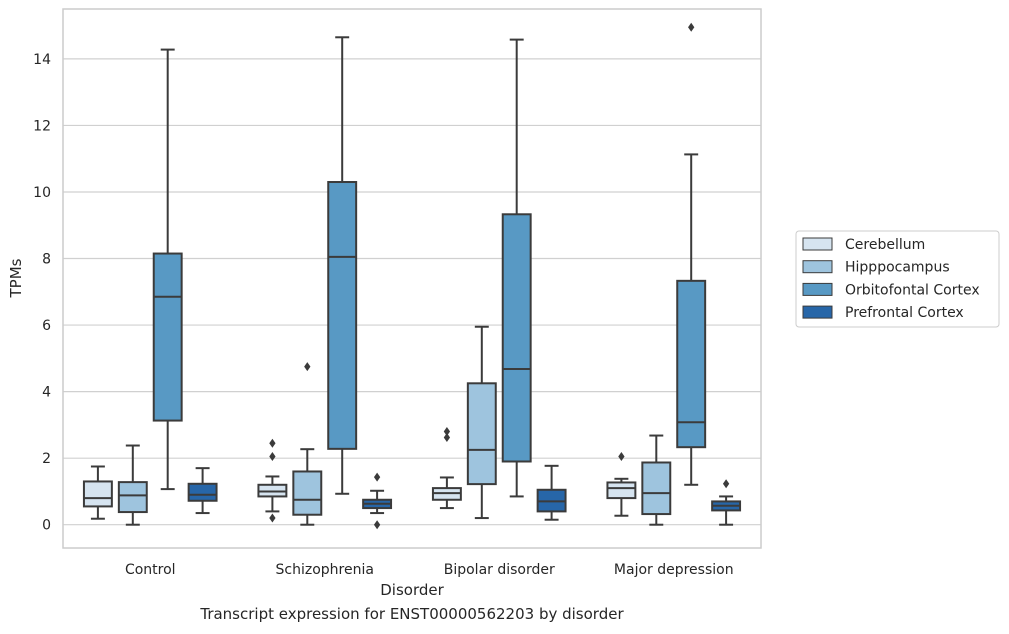 Image resolution: width=1009 pixels, height=634 pixels. I want to click on box-control-orbitofontal-cortex, so click(167, 269).